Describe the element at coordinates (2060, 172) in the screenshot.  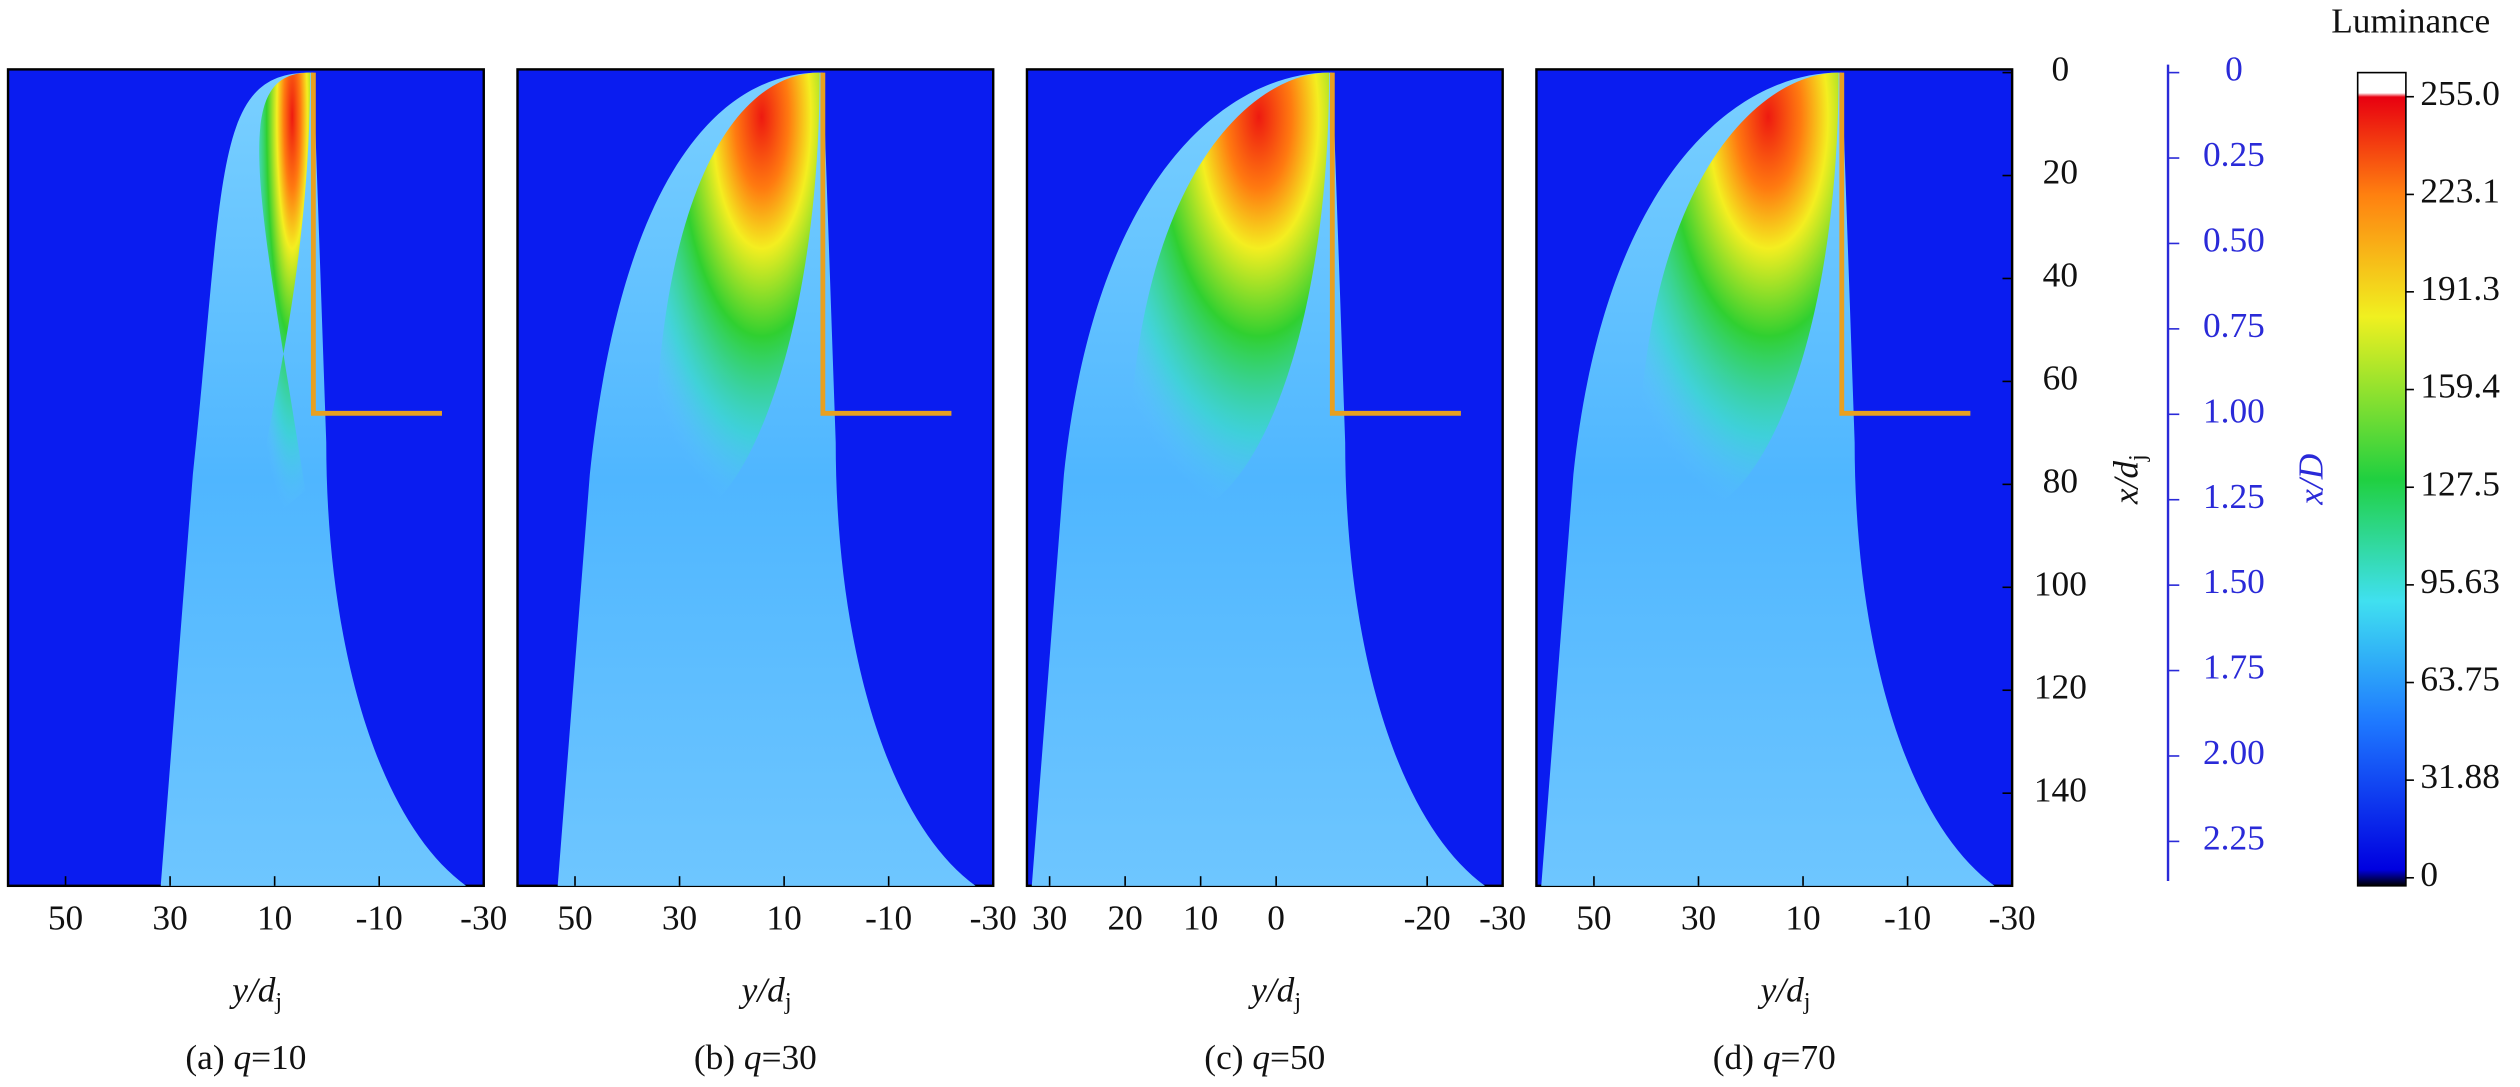
I see `y-tick-label: 20` at that location.